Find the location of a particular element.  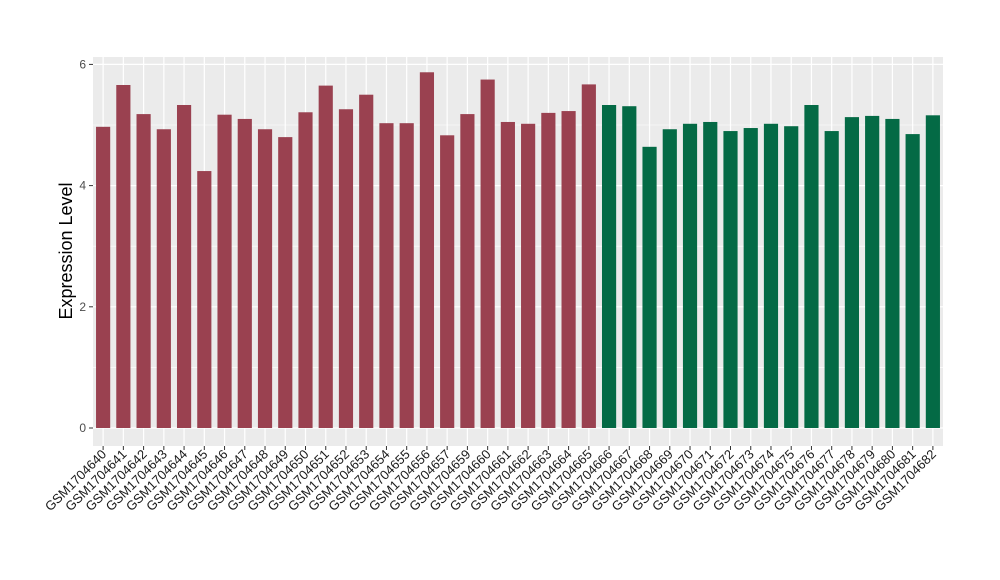

y-tick-label: 4 is located at coordinates (82, 186).